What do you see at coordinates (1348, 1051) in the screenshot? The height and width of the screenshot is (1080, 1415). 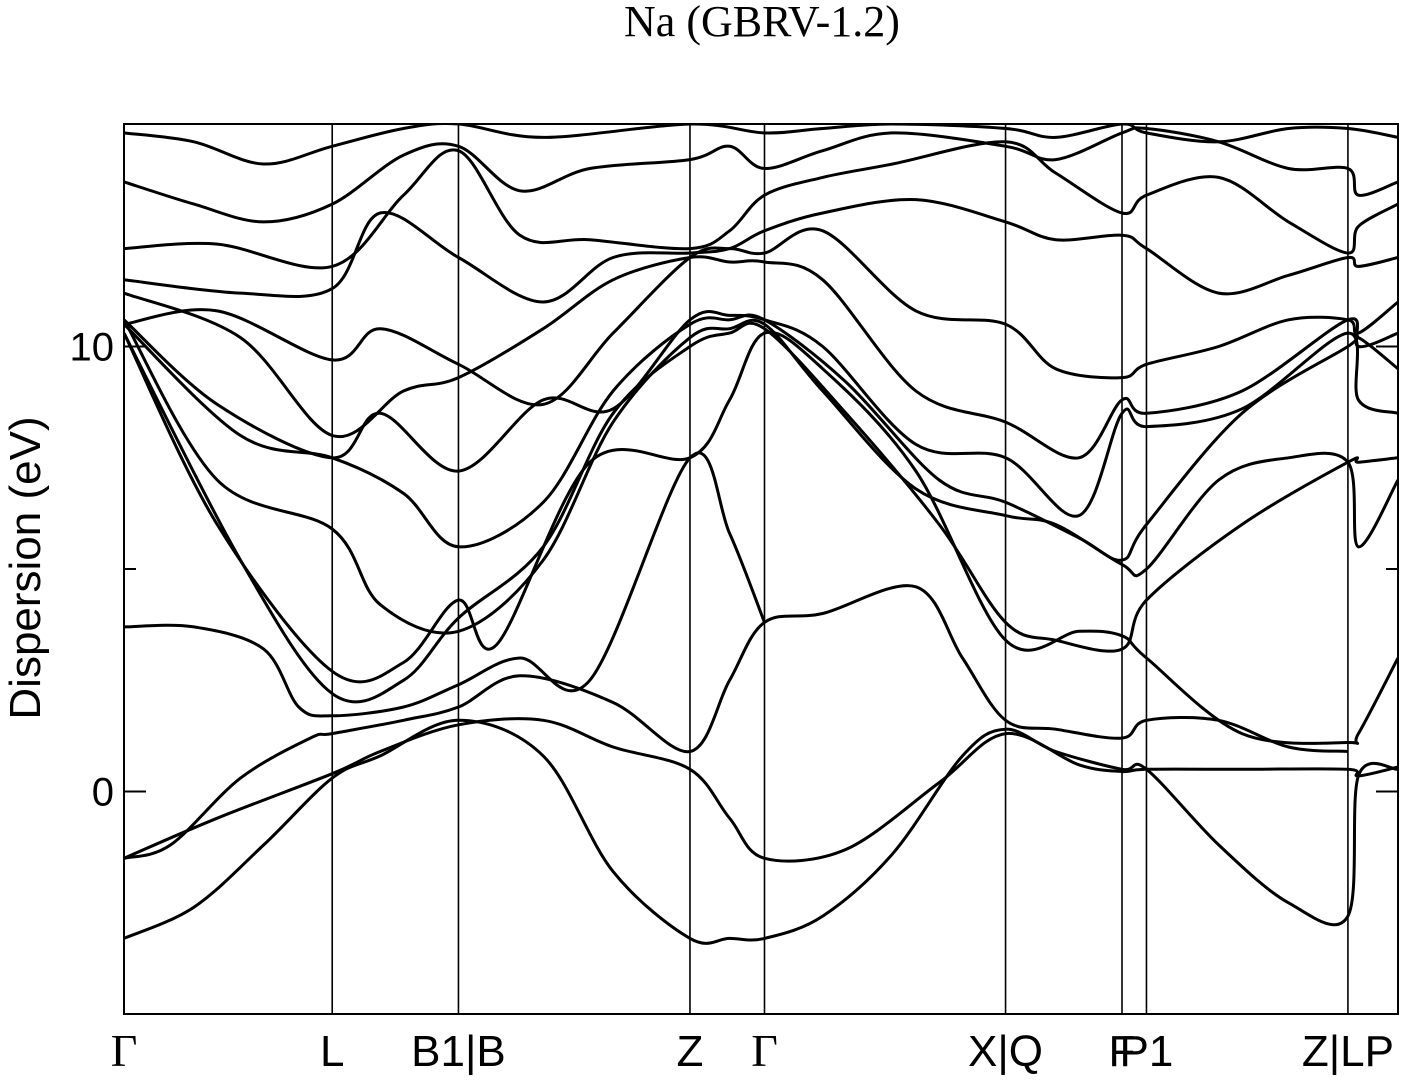 I see `k-point-label: Z|LP` at bounding box center [1348, 1051].